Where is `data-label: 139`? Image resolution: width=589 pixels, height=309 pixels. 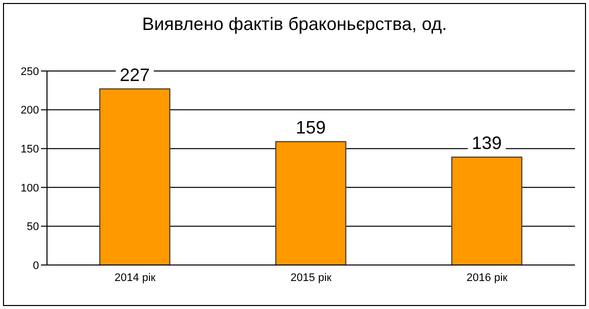 data-label: 139 is located at coordinates (487, 143).